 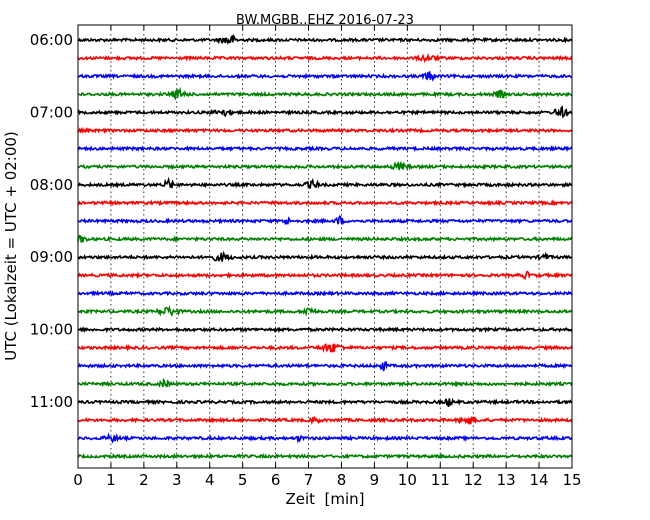 I want to click on x-tick-label: 11, so click(x=440, y=480).